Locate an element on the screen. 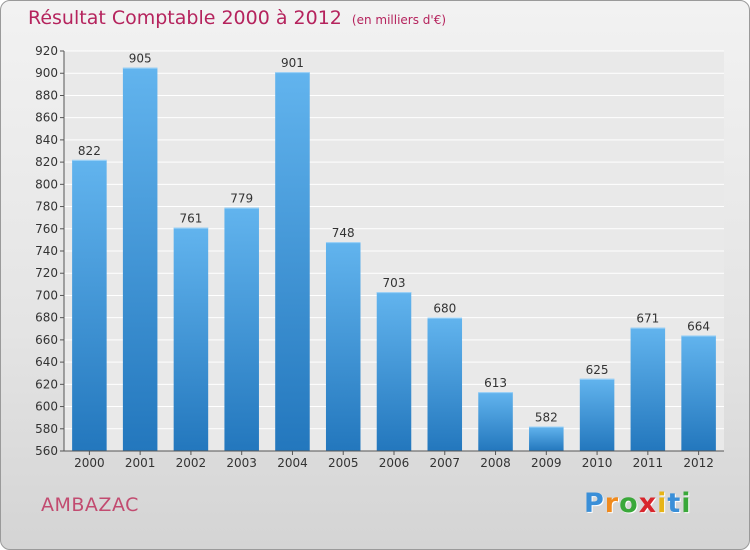 This screenshot has height=550, width=750. y-tick-label: 600 is located at coordinates (46, 407).